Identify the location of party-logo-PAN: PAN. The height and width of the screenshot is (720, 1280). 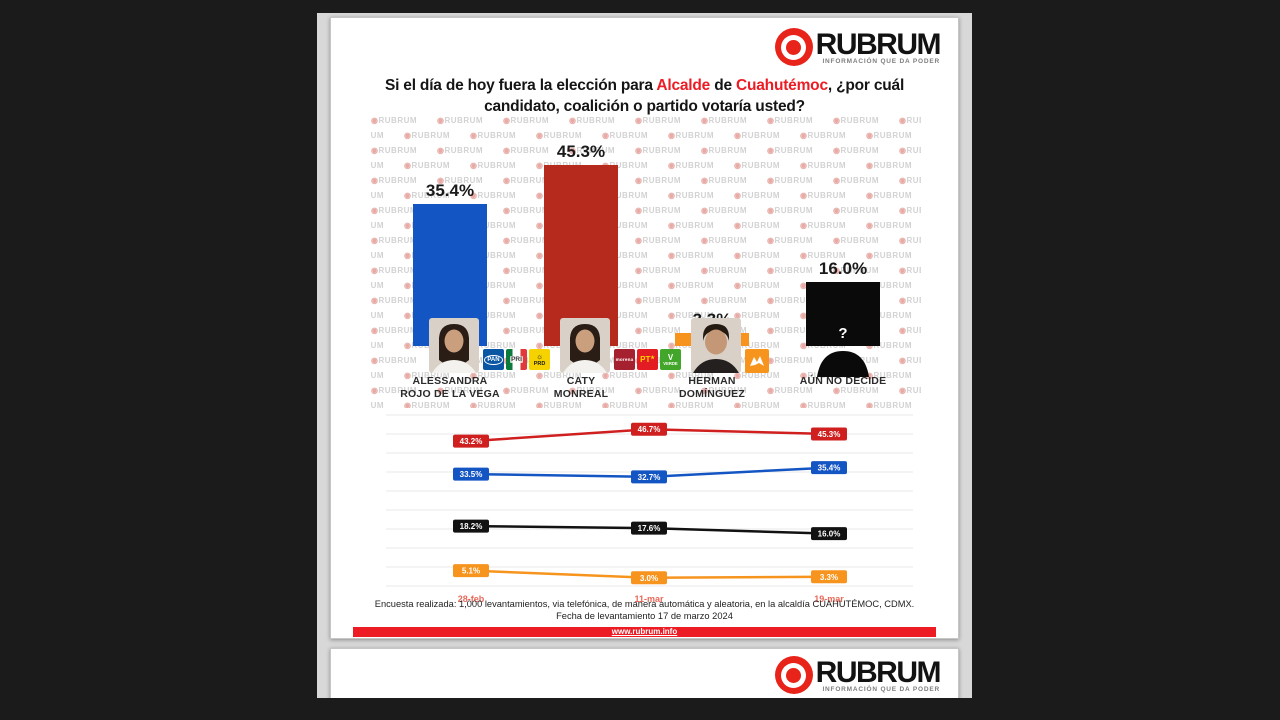
(493, 359).